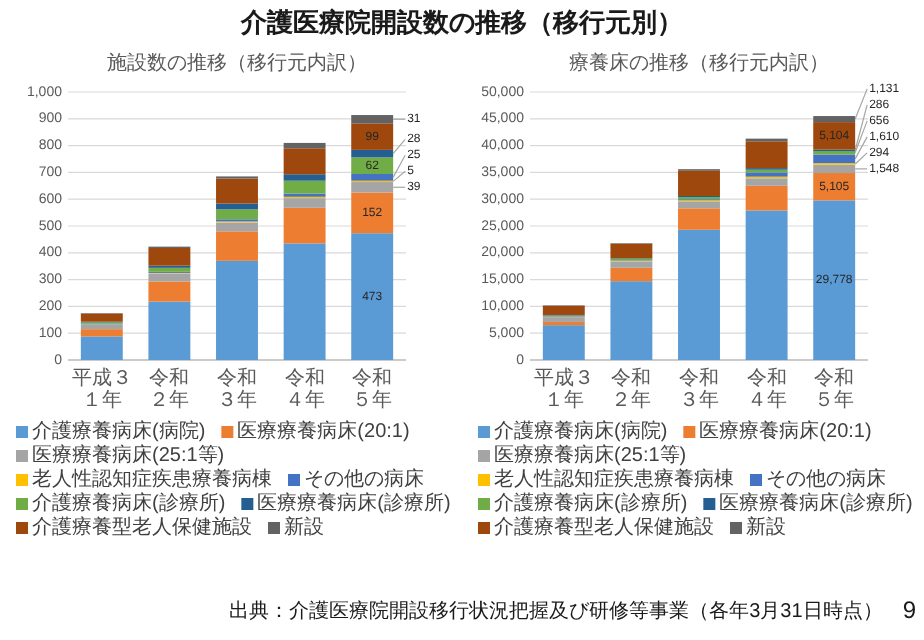 The height and width of the screenshot is (640, 924). I want to click on text: 9, so click(909, 610).